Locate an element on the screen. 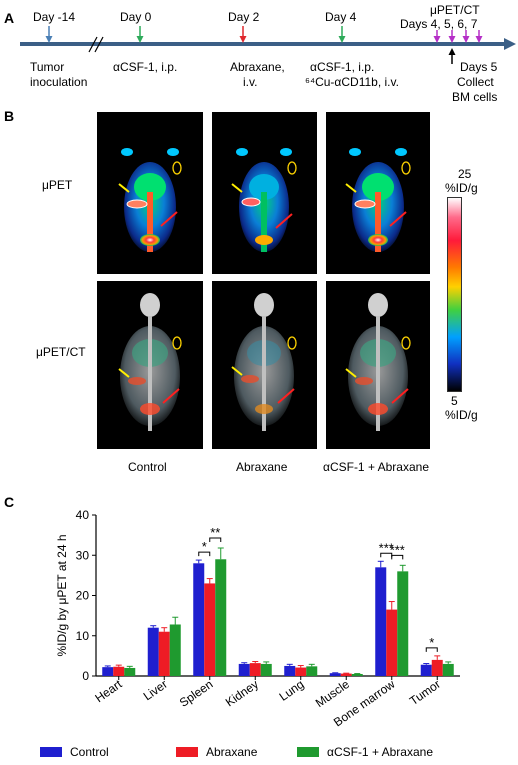 Image resolution: width=518 pixels, height=765 pixels. legend-label: αCSF-1 + Abraxane is located at coordinates (380, 752).